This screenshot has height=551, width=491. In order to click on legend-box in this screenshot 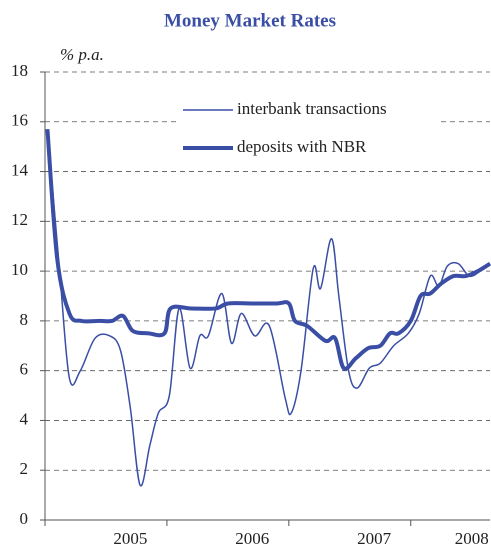, I will do `click(308, 130)`.